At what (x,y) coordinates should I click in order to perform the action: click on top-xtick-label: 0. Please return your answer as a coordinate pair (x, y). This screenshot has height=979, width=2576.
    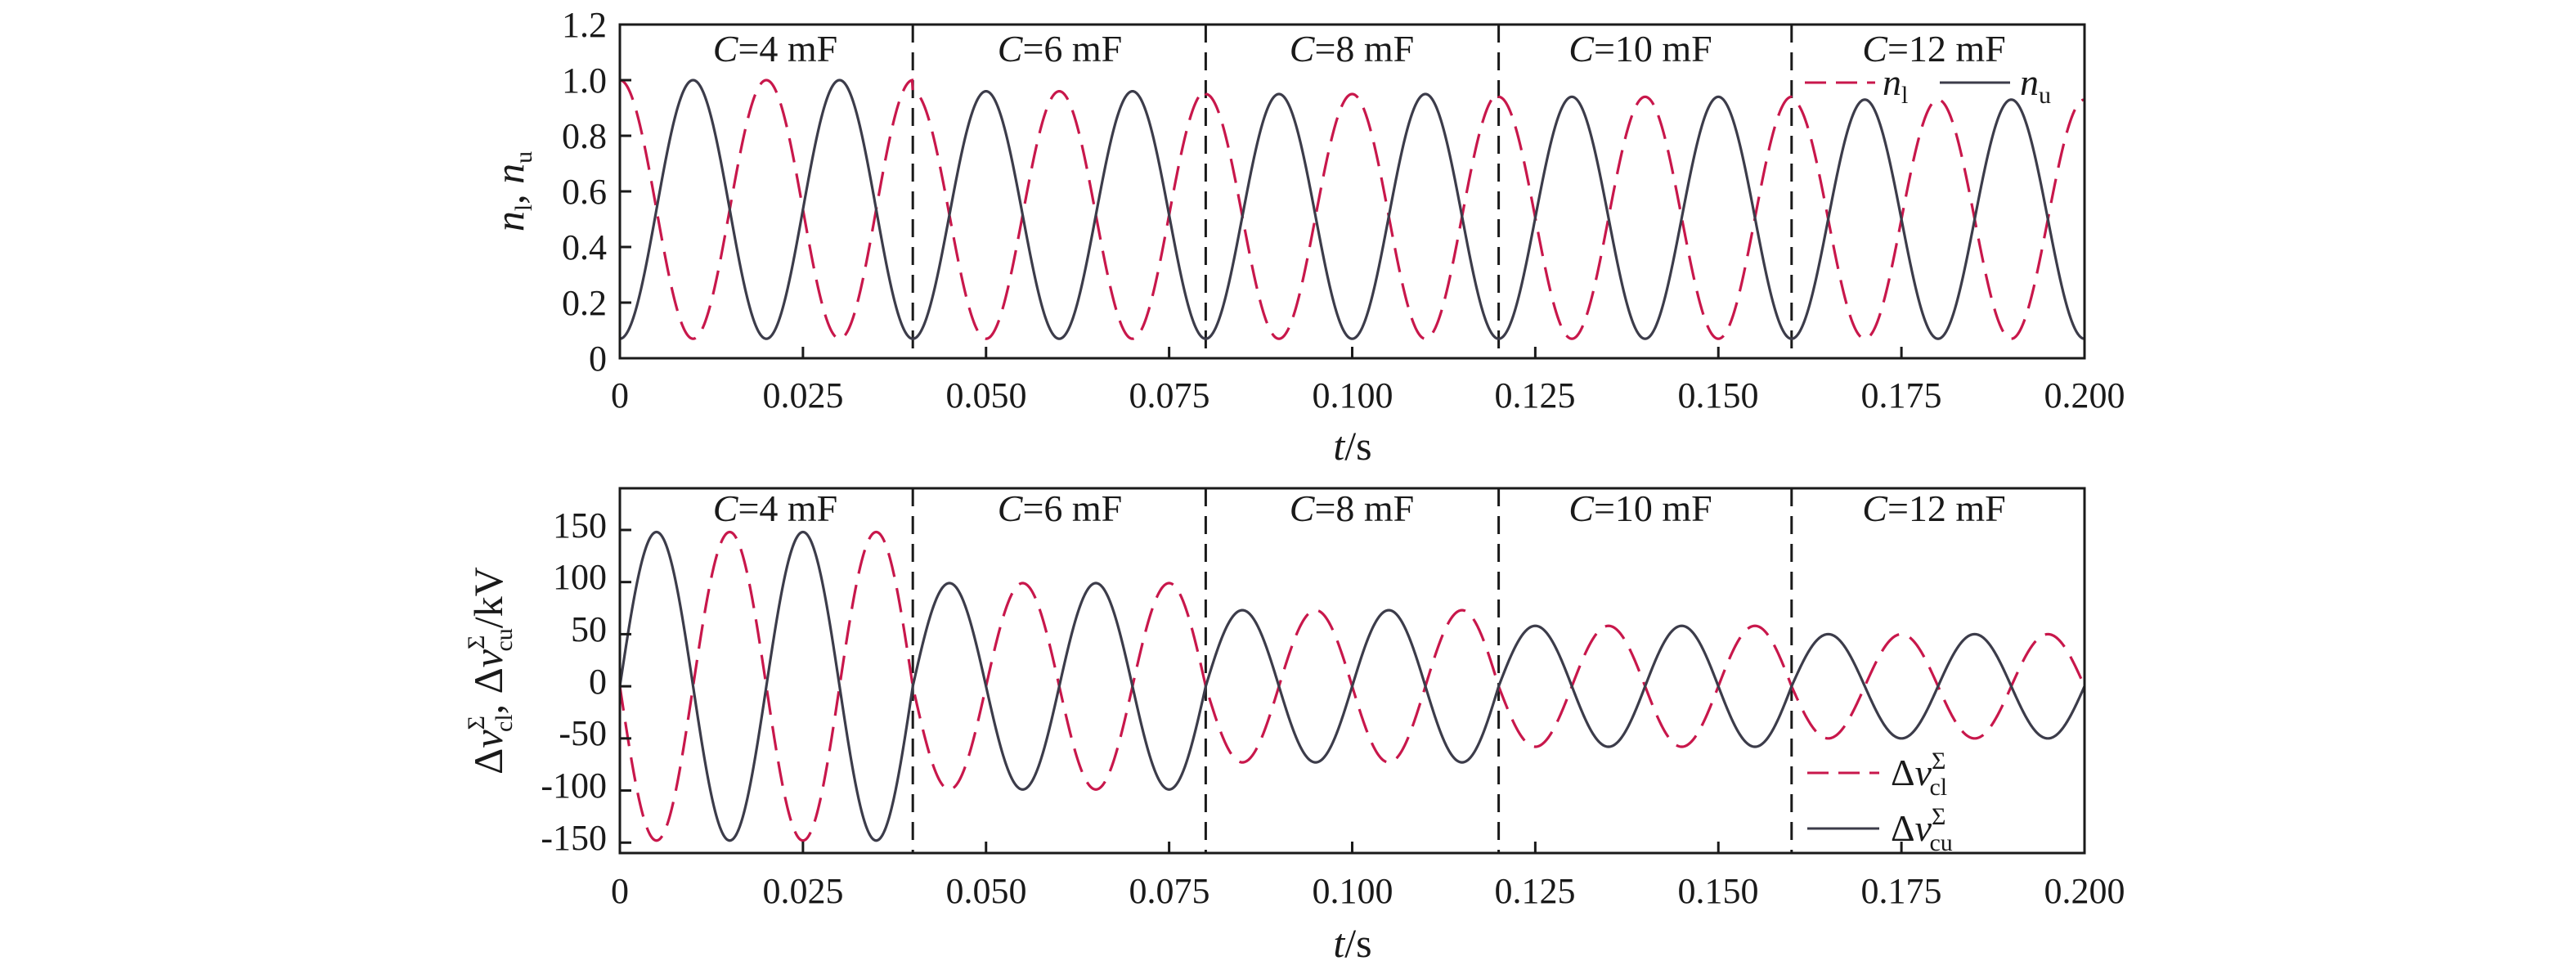
    Looking at the image, I should click on (620, 395).